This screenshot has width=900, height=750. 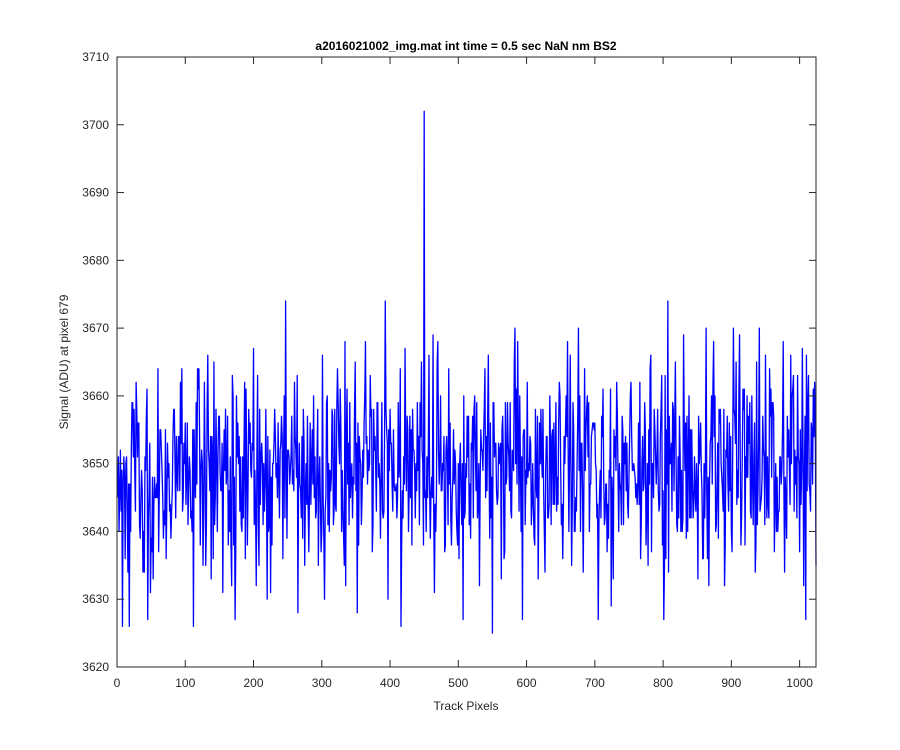 I want to click on x-tick-label: 100, so click(x=185, y=683).